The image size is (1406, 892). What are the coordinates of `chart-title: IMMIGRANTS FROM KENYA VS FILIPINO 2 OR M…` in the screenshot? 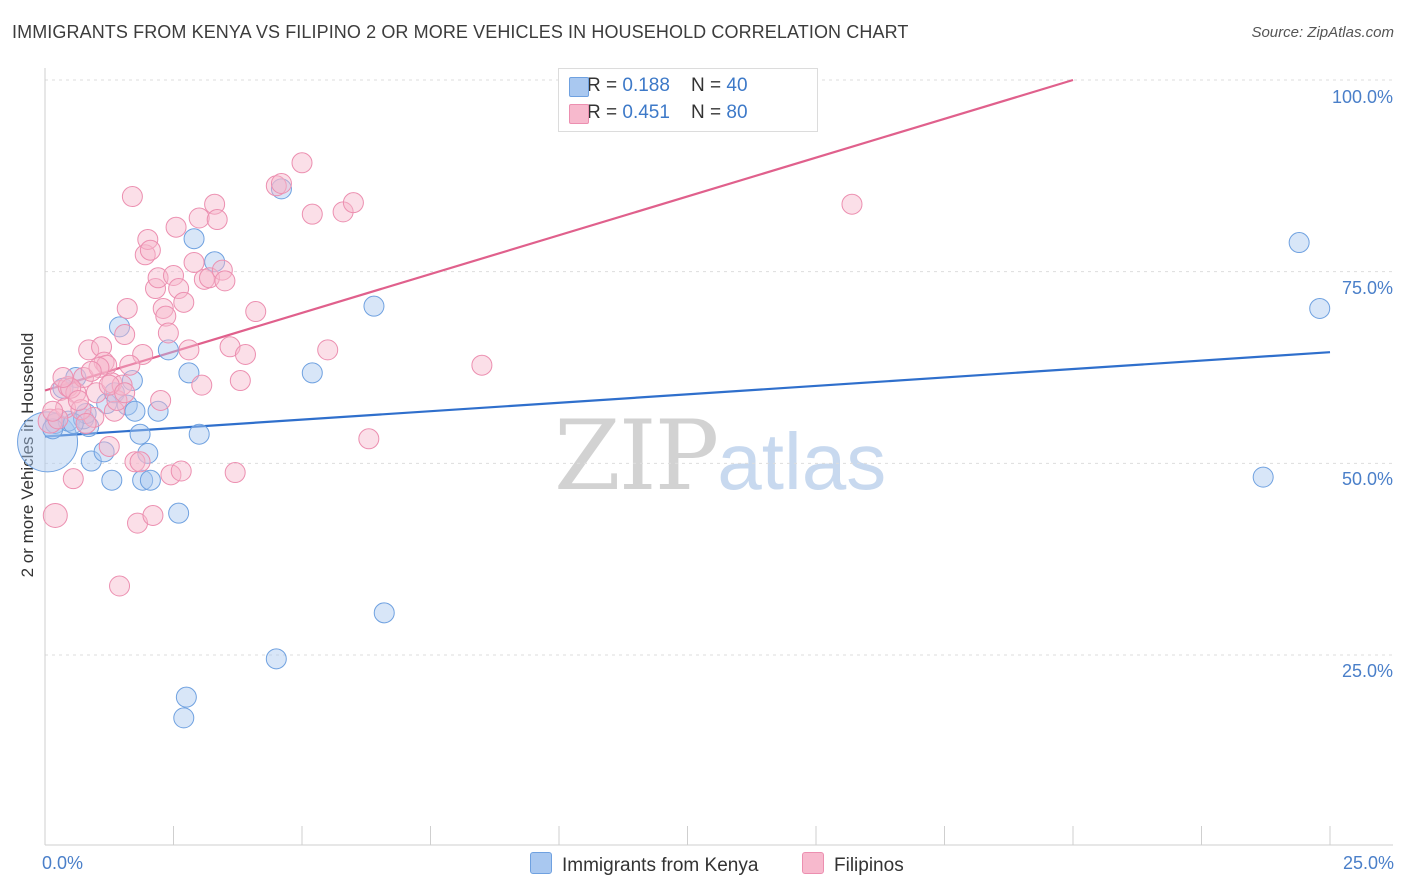 It's located at (460, 32).